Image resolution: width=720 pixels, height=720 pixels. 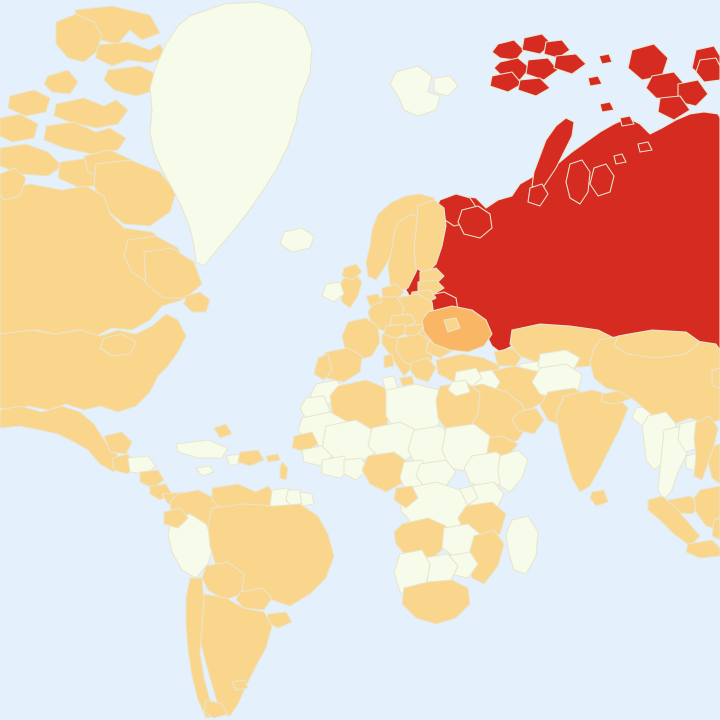 I want to click on region-sumatra, so click(x=674, y=521).